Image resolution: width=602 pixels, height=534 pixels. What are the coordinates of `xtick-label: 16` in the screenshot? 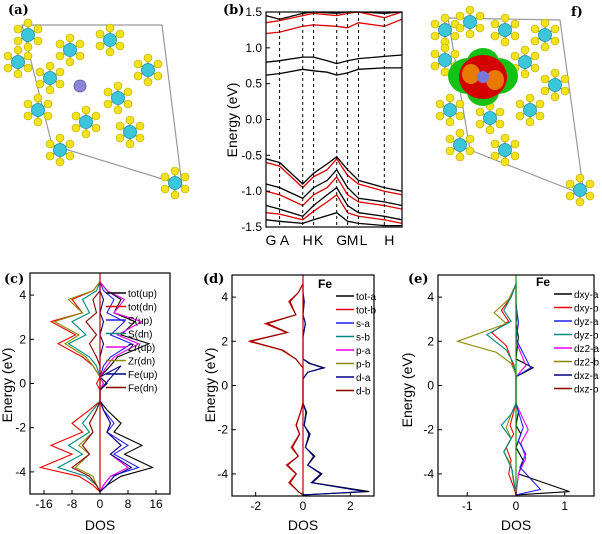 It's located at (156, 504).